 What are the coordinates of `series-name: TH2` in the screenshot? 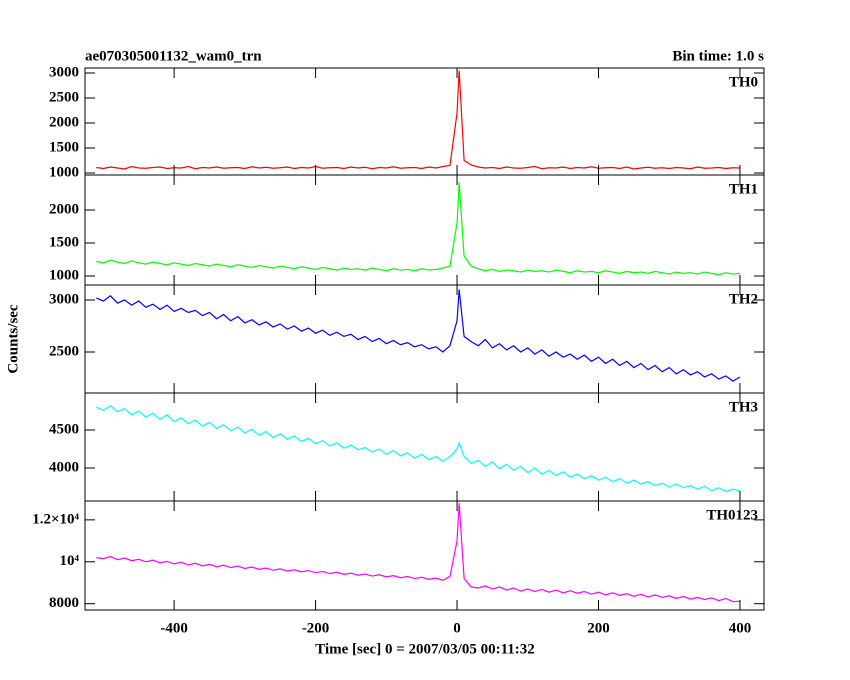 It's located at (743, 299).